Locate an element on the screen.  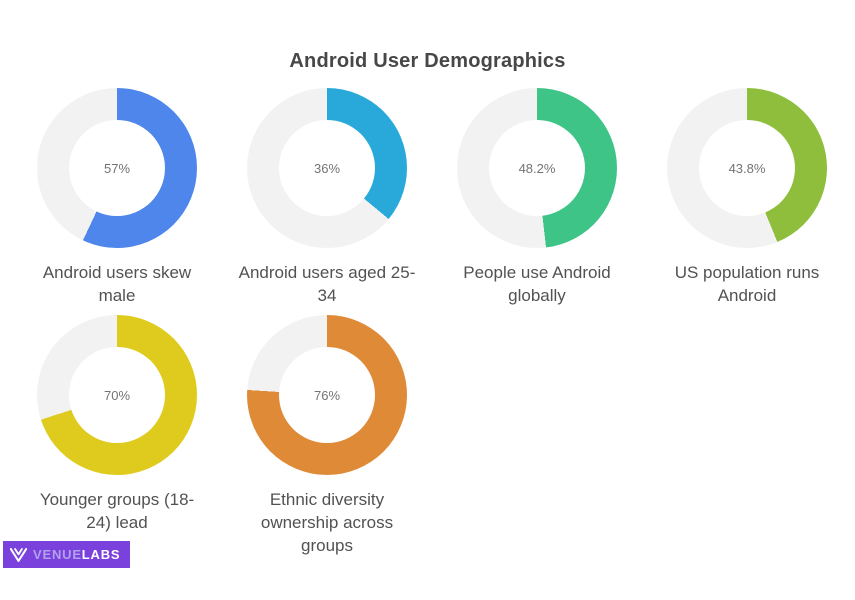
donut-card-android-users-aged-25-34: 36% Android users aged 25- 34 is located at coordinates (327, 201).